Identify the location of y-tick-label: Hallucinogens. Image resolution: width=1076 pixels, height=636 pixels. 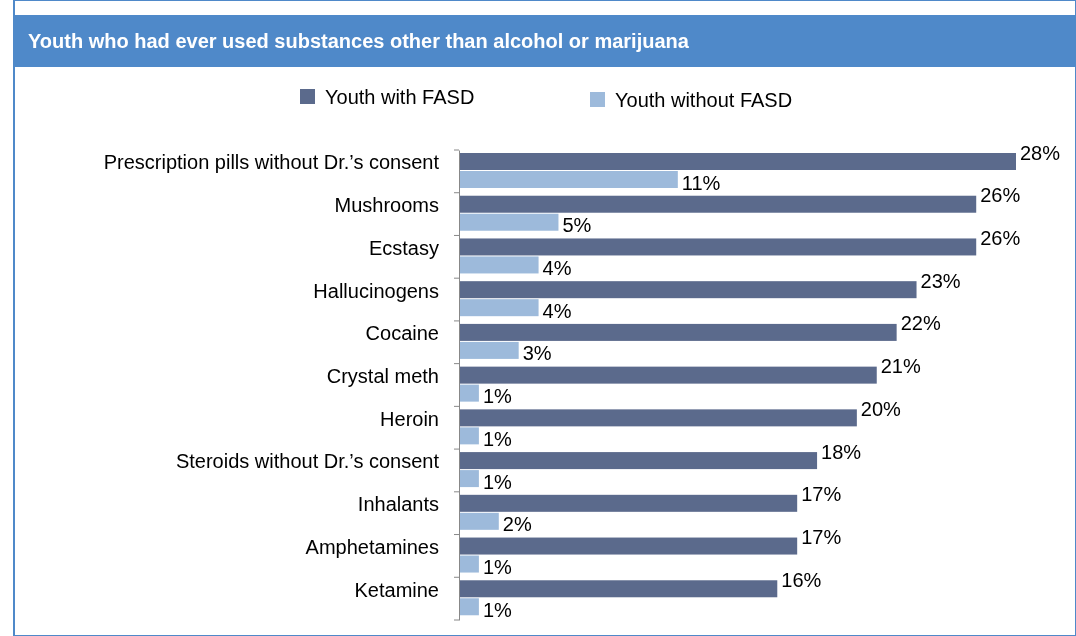
(376, 290).